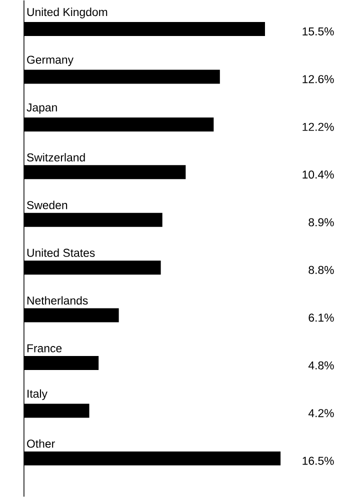 Image resolution: width=359 pixels, height=497 pixels. What do you see at coordinates (61, 252) in the screenshot?
I see `y-tick-label: United States` at bounding box center [61, 252].